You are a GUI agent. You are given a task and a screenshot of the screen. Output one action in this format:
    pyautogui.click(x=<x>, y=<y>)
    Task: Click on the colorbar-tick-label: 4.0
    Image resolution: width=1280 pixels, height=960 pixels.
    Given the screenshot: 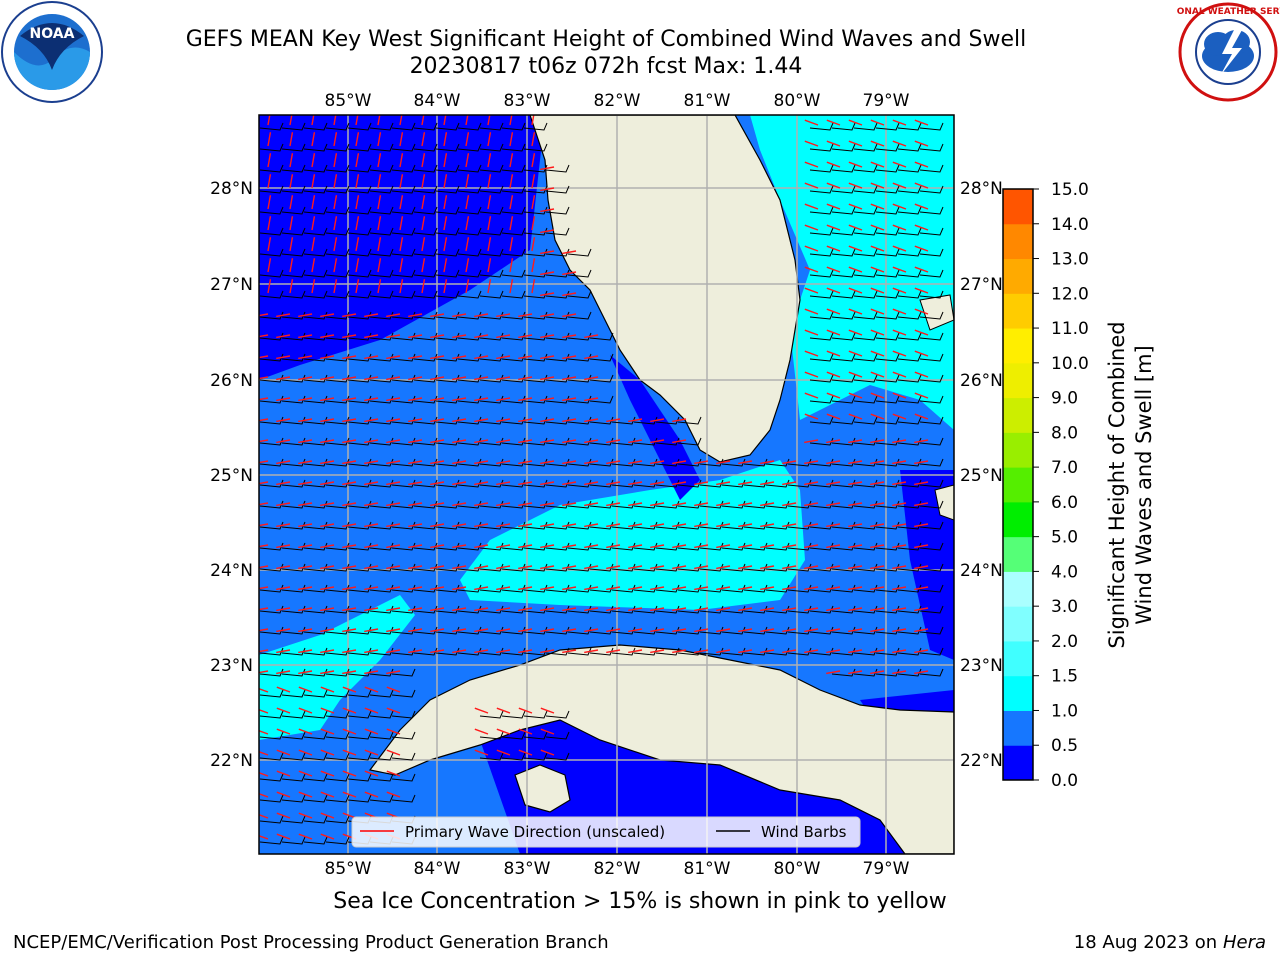 What is the action you would take?
    pyautogui.click(x=1064, y=572)
    